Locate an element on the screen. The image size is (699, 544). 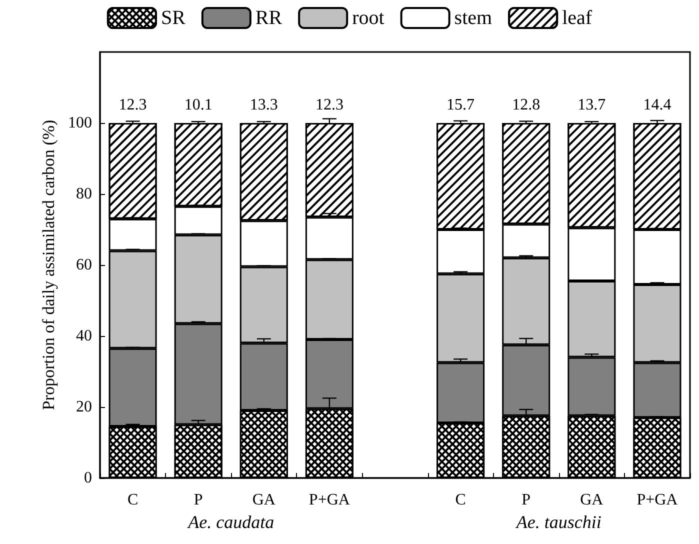
legend-label: SR is located at coordinates (173, 18).